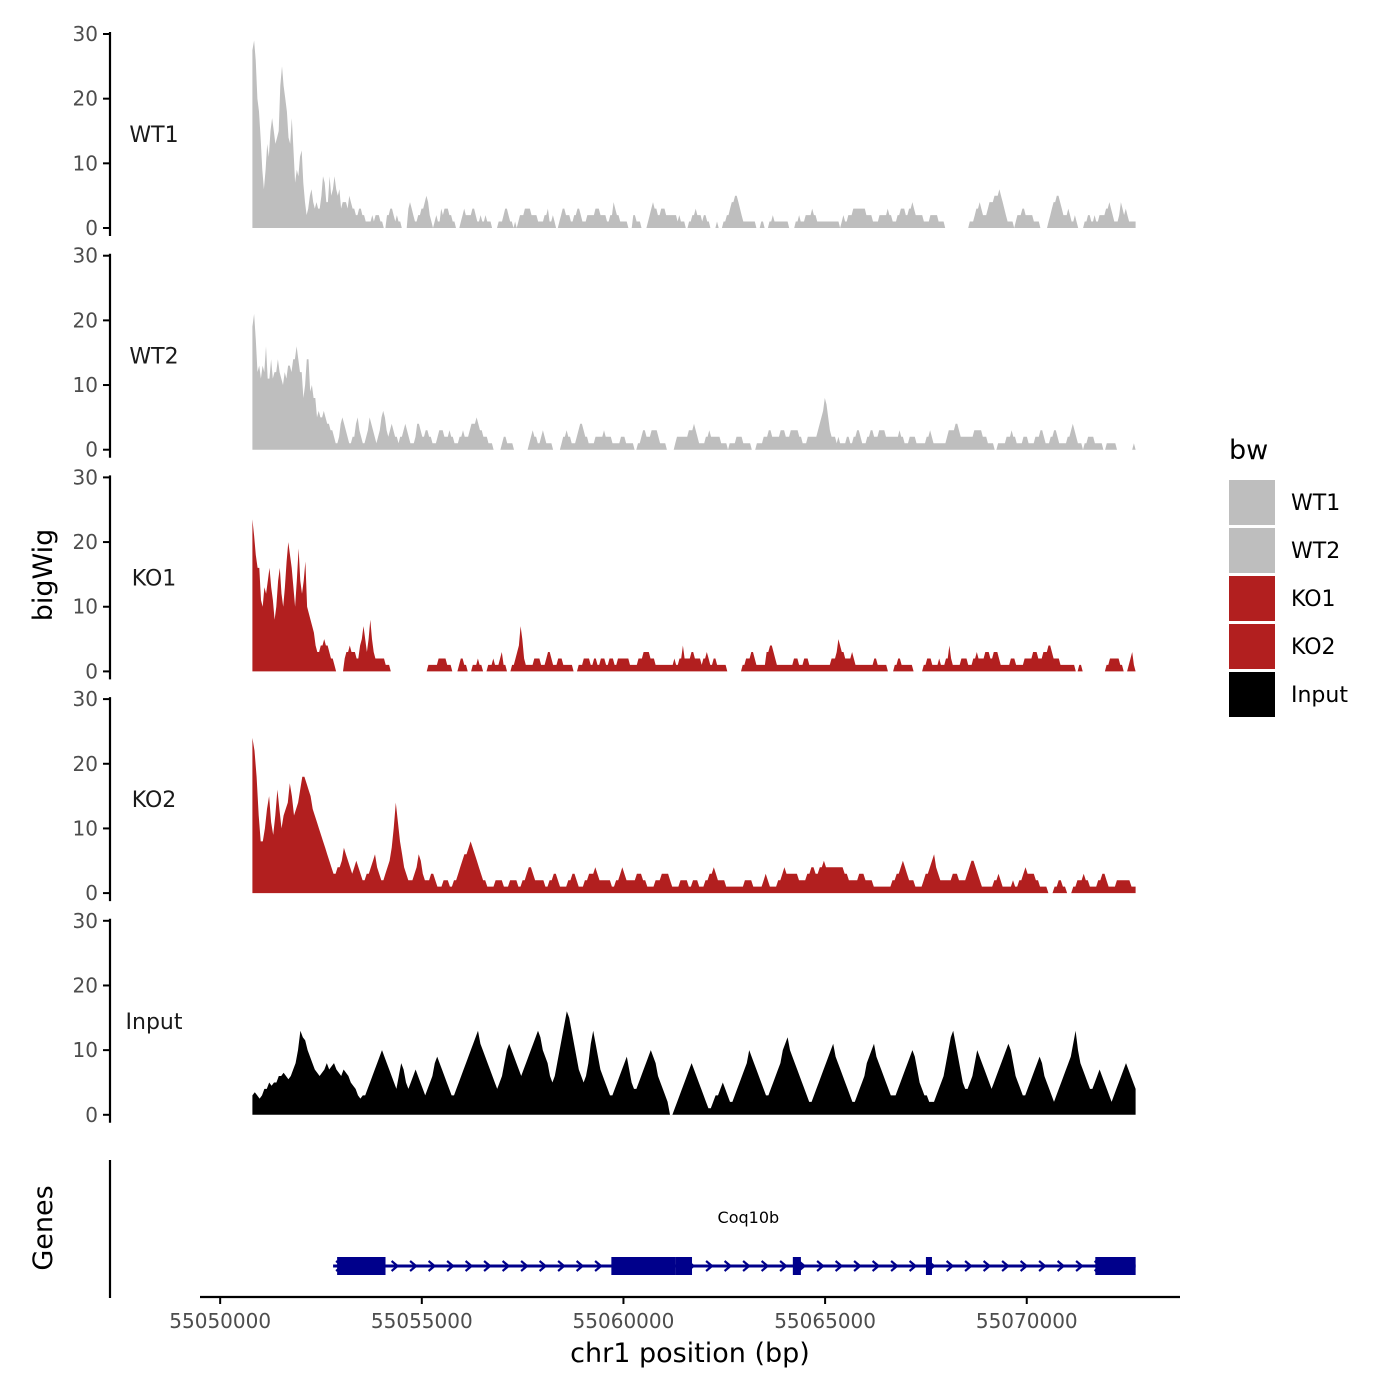  Describe the element at coordinates (1248, 450) in the screenshot. I see `legend-title: bw` at that location.